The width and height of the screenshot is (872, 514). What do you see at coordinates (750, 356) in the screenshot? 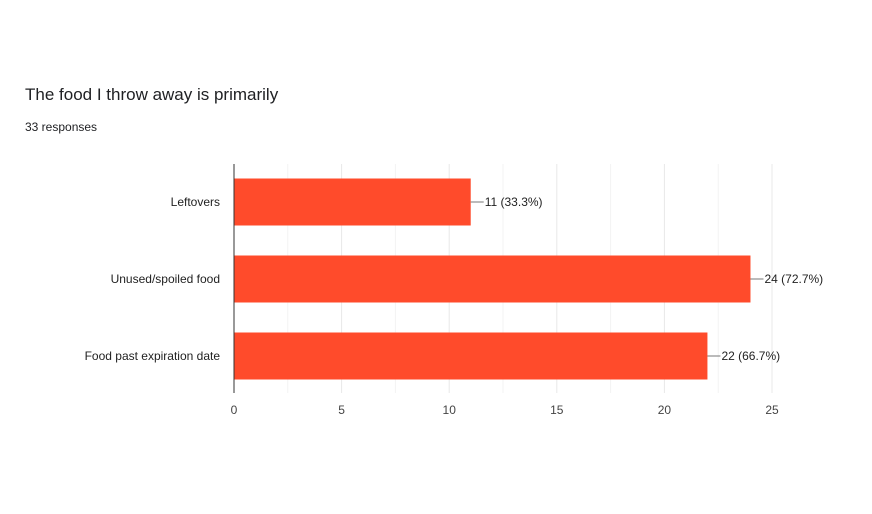
I see `data-label: 22 (66.7%)` at bounding box center [750, 356].